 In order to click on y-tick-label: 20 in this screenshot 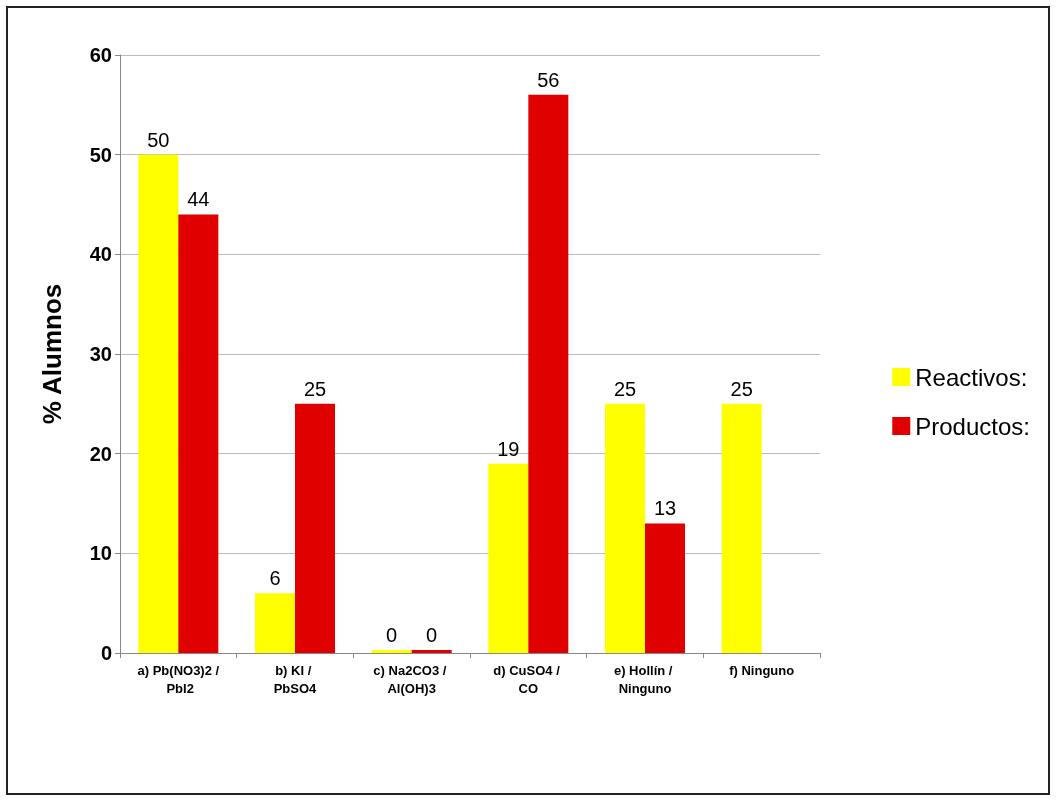, I will do `click(100, 453)`.